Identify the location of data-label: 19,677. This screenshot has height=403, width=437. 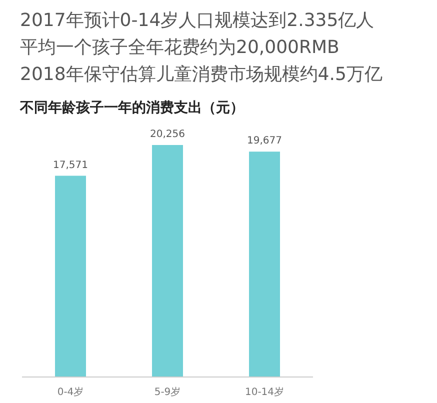
(264, 141).